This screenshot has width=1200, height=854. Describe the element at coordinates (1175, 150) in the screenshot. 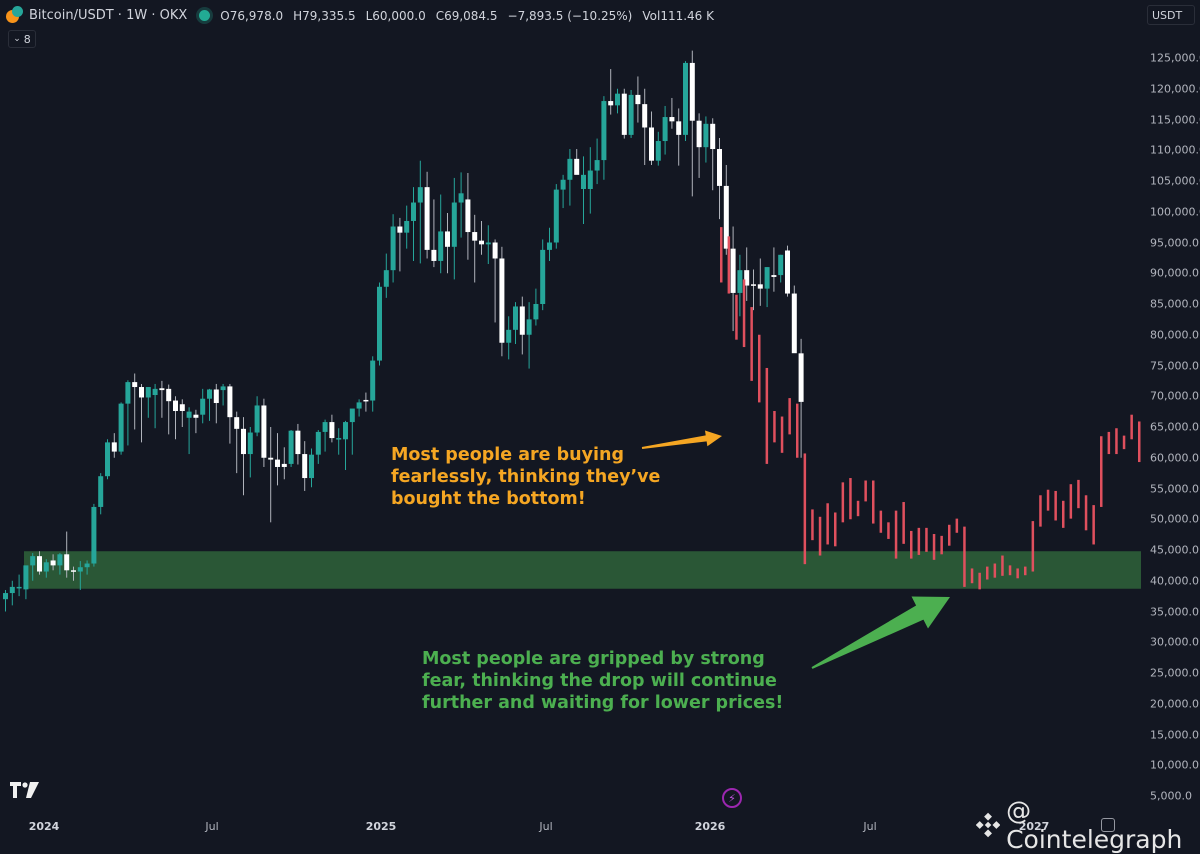

I see `price-tick: 110,000.0` at that location.